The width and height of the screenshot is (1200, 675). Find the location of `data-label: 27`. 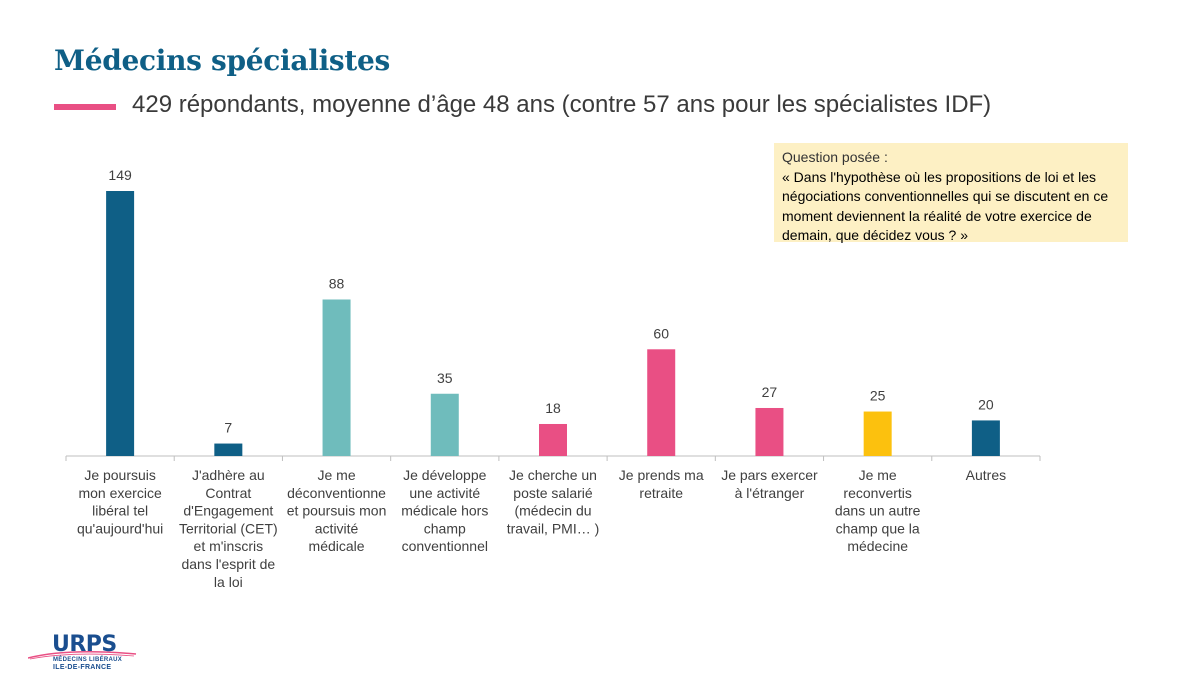

data-label: 27 is located at coordinates (770, 392).